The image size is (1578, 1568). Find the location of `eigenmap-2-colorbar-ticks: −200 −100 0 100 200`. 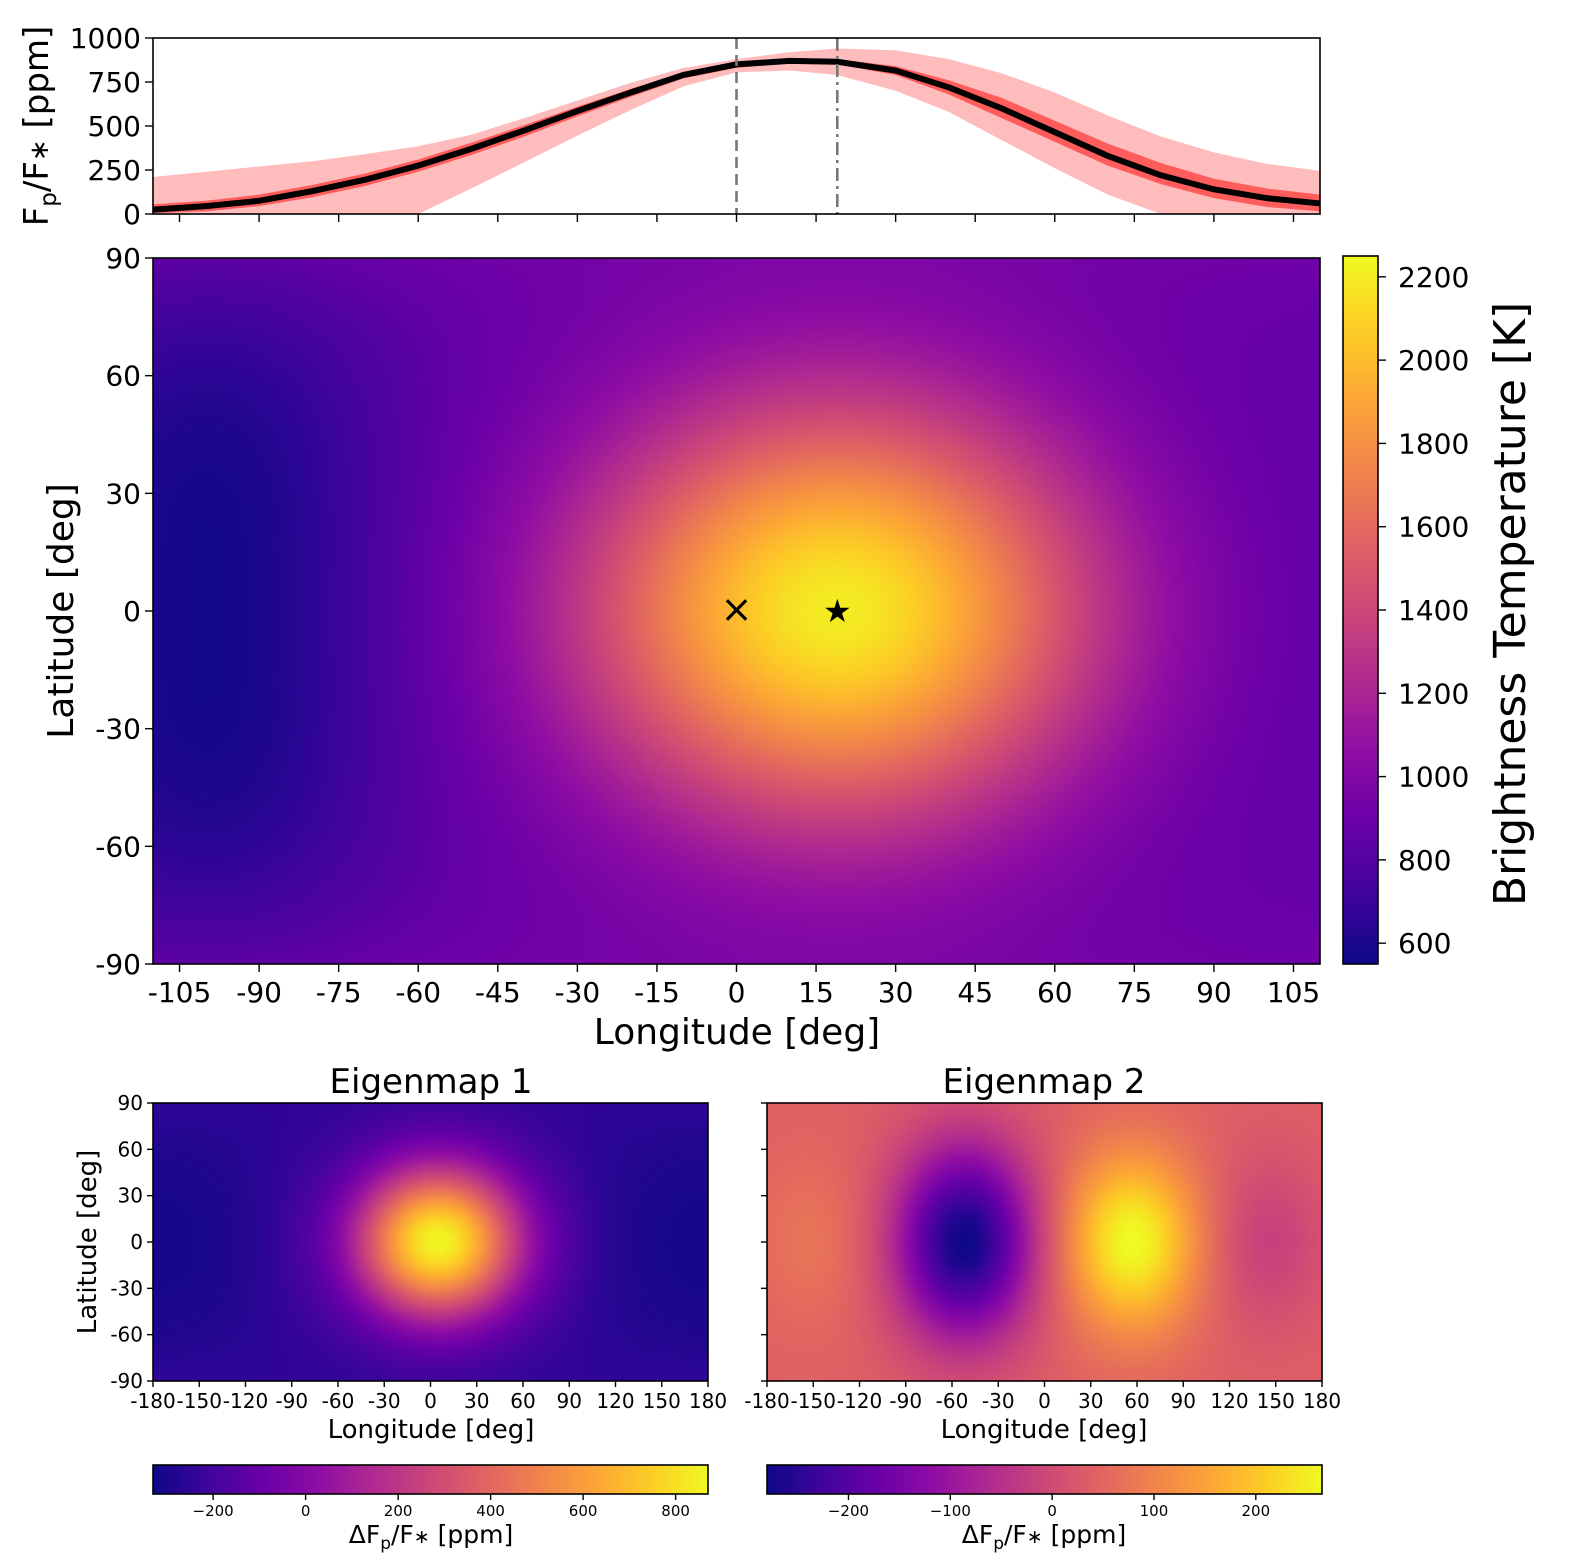

eigenmap-2-colorbar-ticks: −200 −100 0 100 200 is located at coordinates (1049, 1507).